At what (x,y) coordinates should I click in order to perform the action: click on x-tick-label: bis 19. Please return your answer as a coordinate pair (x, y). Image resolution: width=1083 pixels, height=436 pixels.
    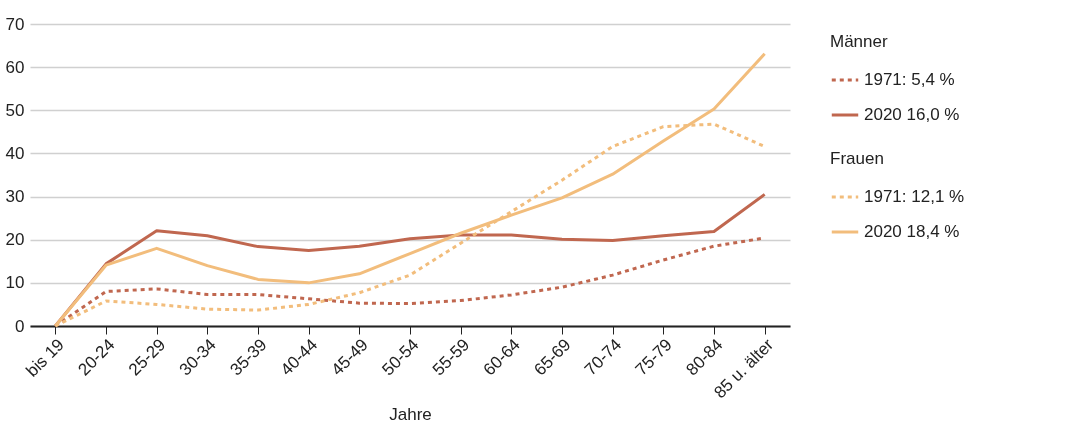
    Looking at the image, I should click on (45, 358).